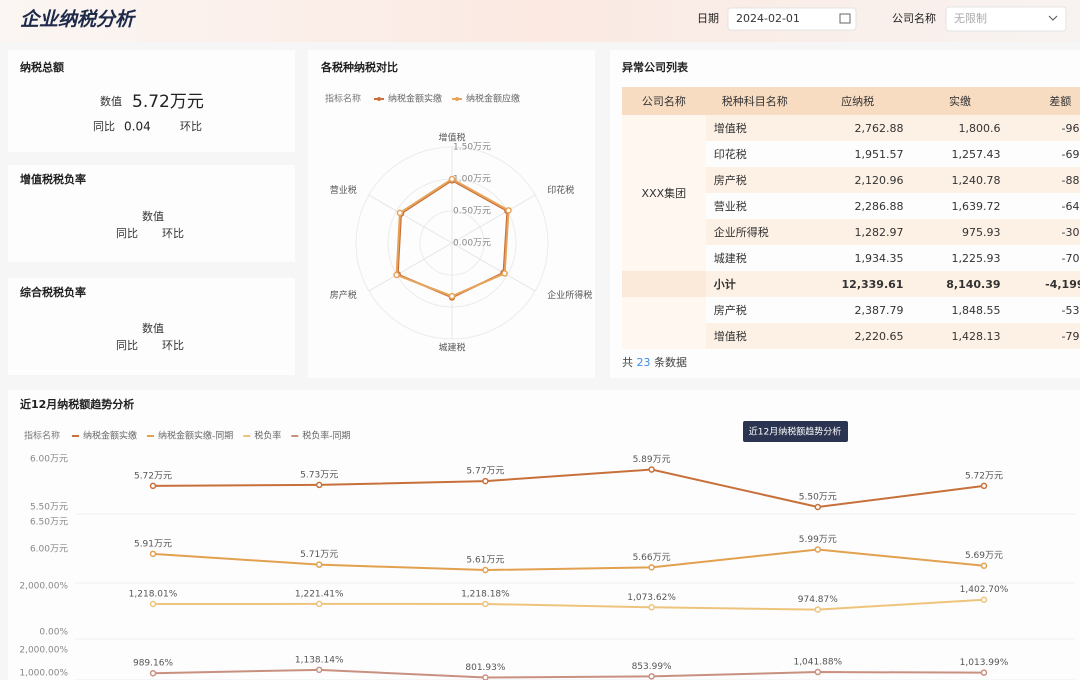 The width and height of the screenshot is (1080, 680). I want to click on legend-label: 纳税金额实缴-同期, so click(195, 436).